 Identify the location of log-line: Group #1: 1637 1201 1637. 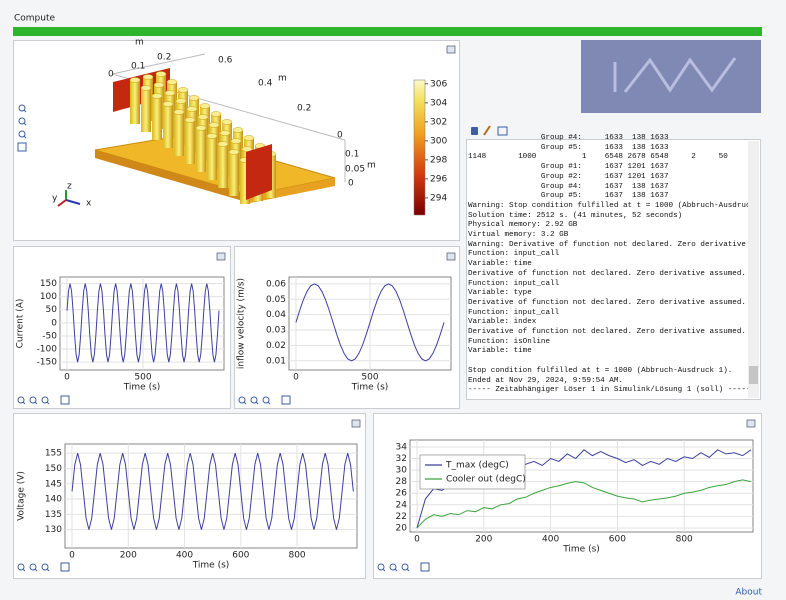
(568, 167).